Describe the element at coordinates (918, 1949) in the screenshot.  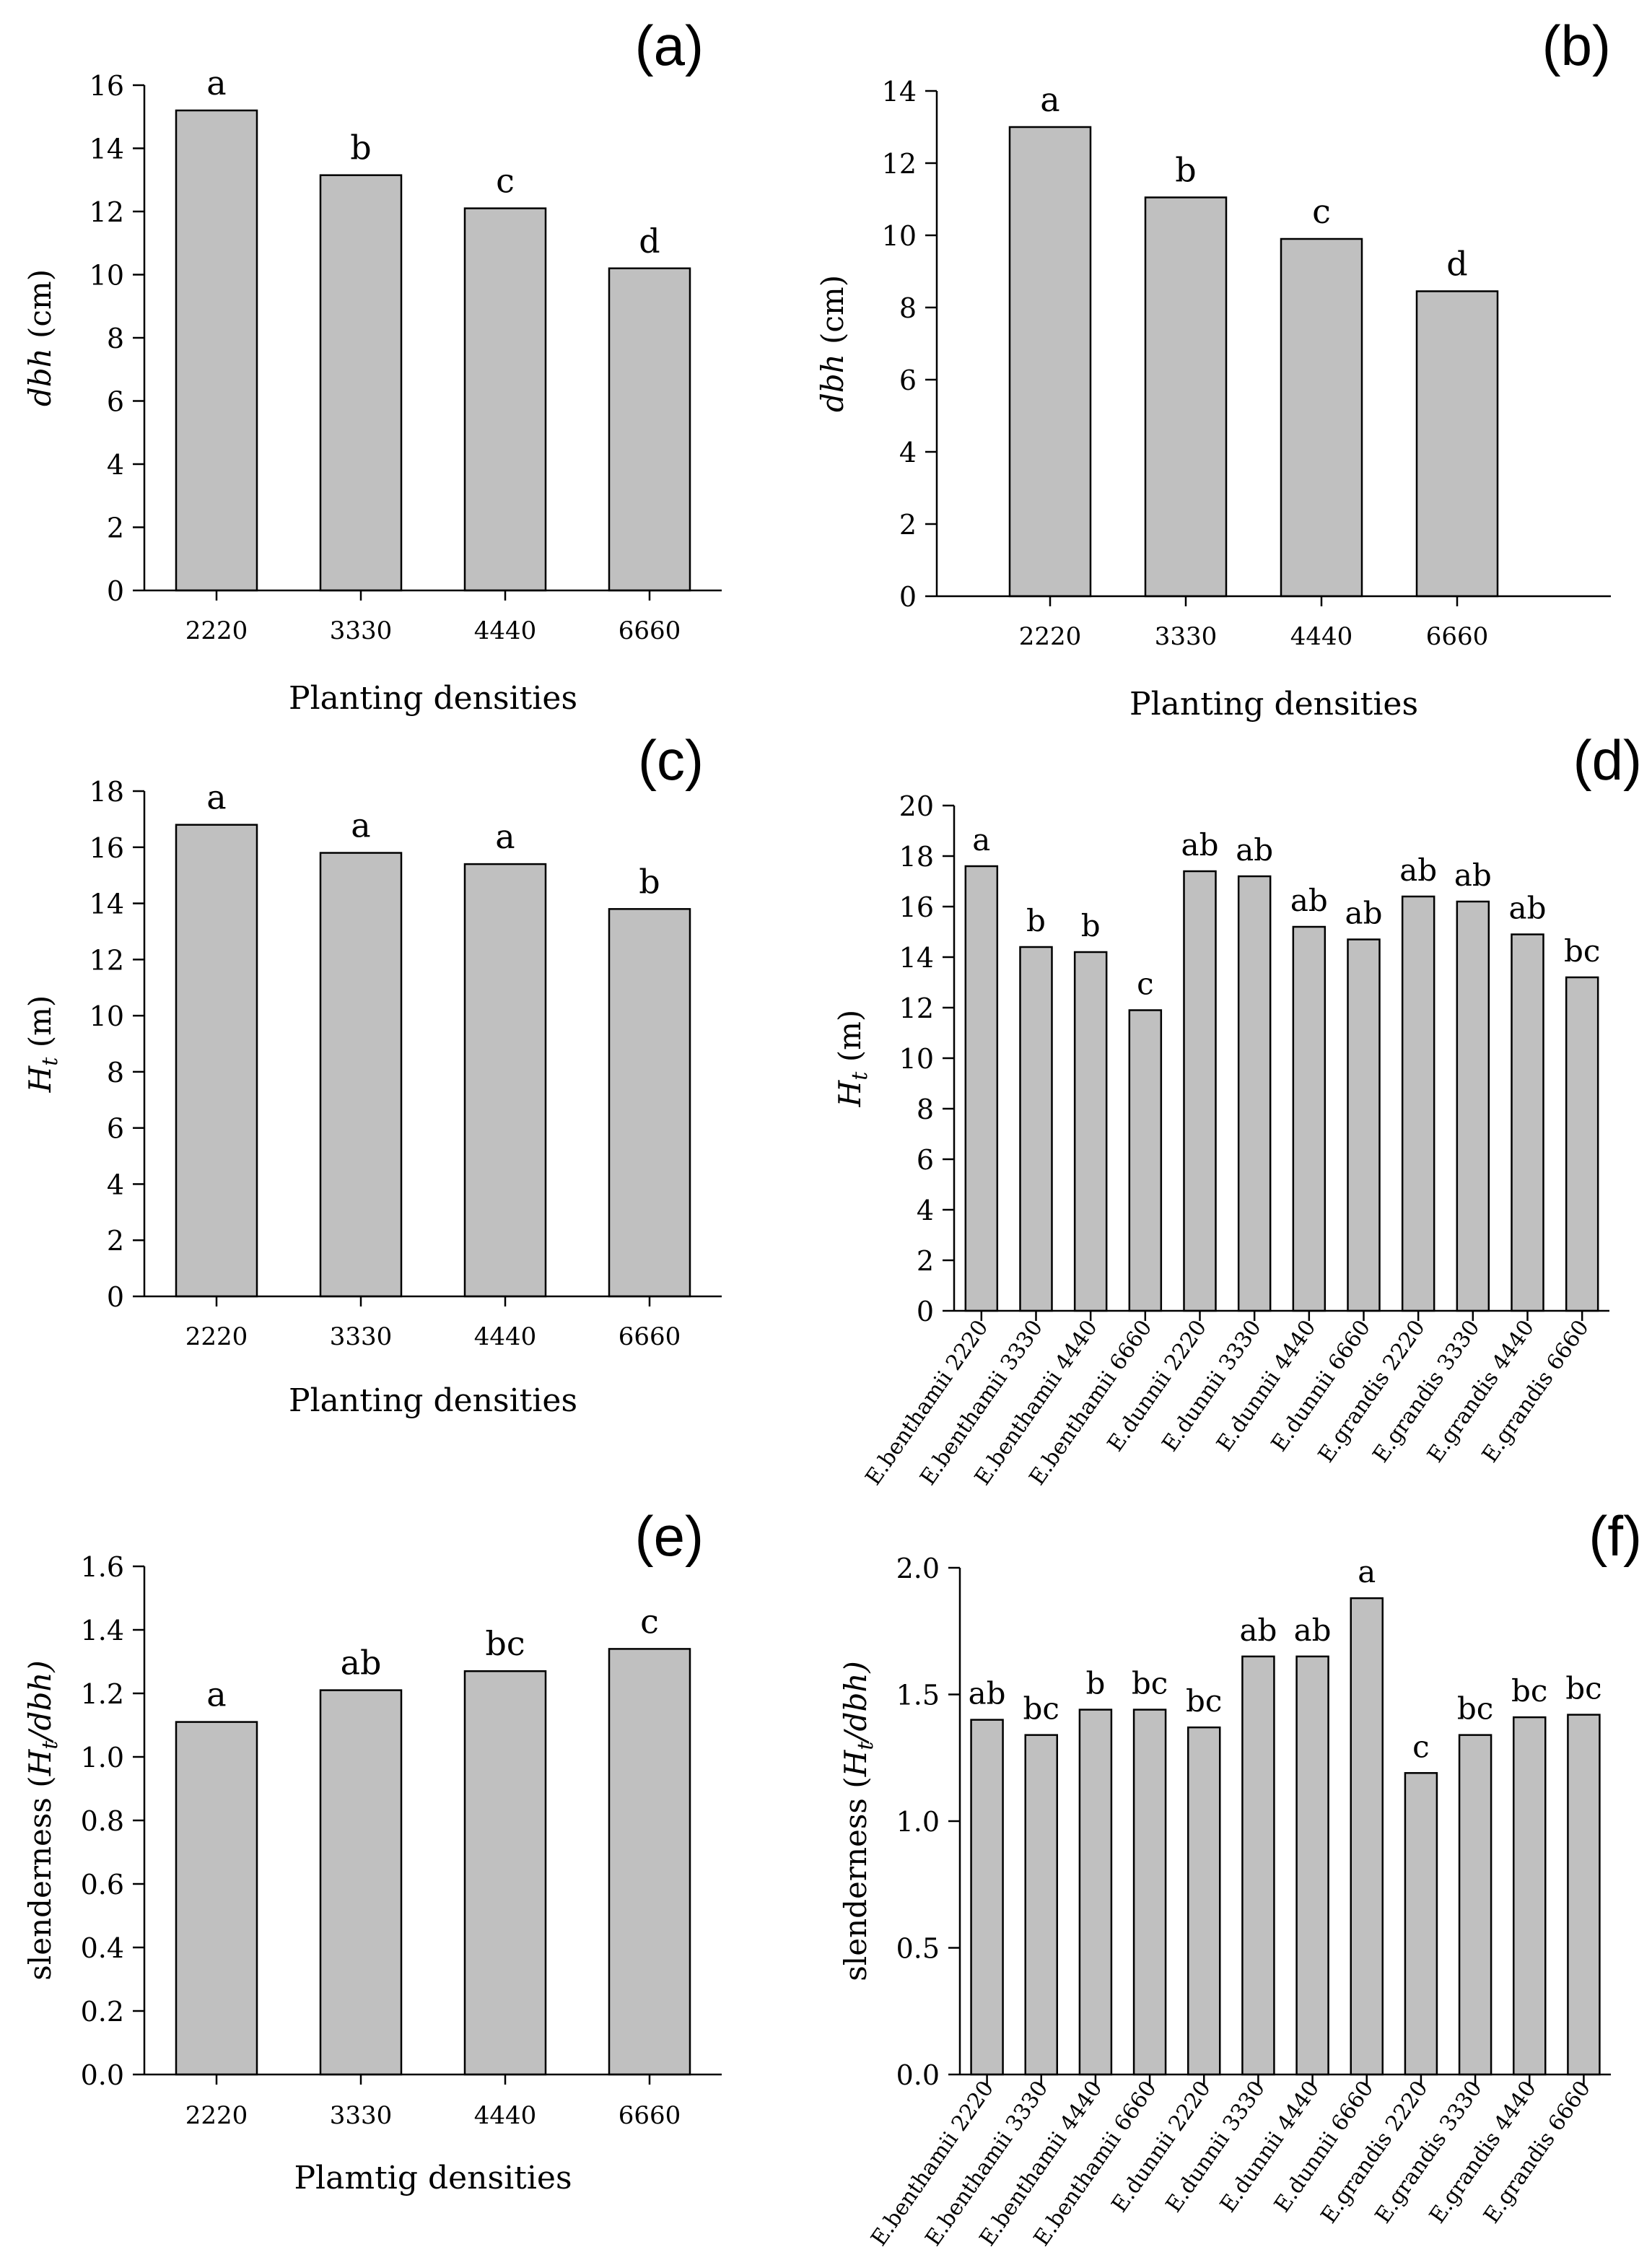
I see `y-tick-label: 0.5` at that location.